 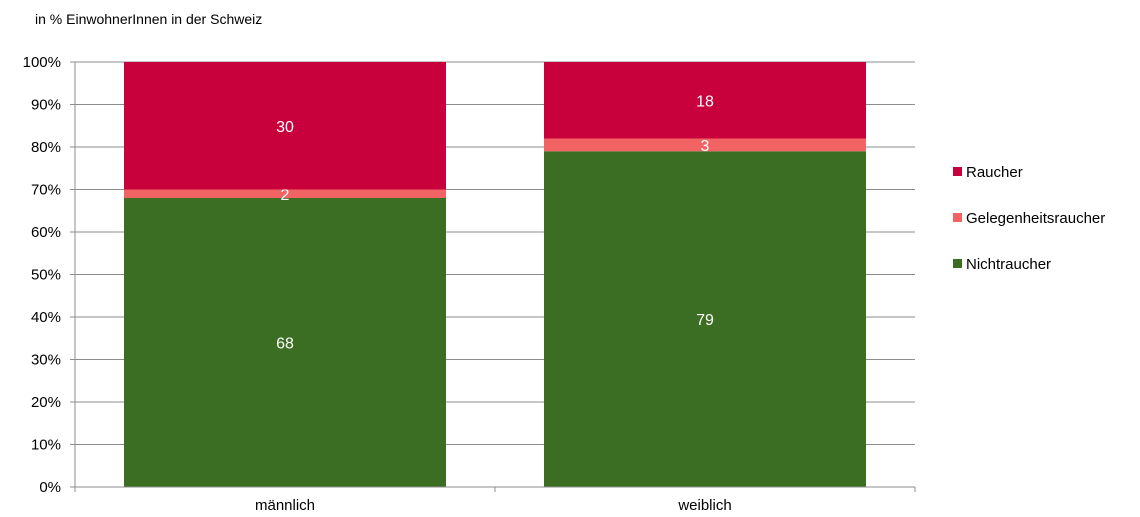 I want to click on y-tick-label: 10%, so click(x=46, y=445).